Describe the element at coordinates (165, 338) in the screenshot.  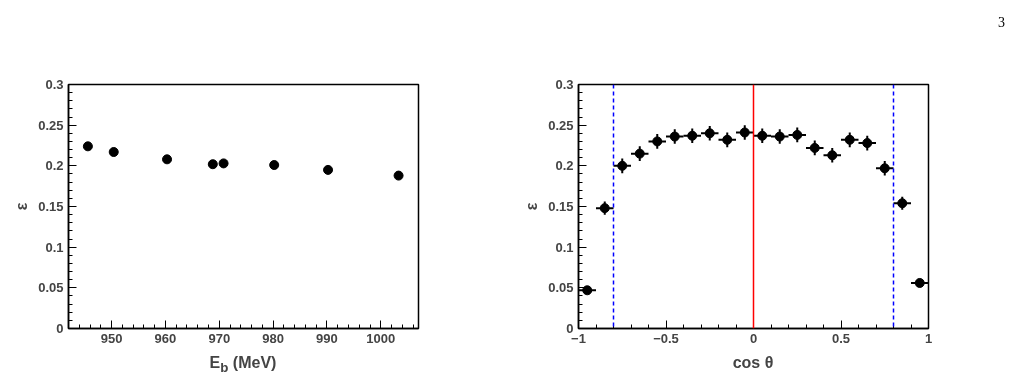
I see `x-tick-label: 960` at that location.